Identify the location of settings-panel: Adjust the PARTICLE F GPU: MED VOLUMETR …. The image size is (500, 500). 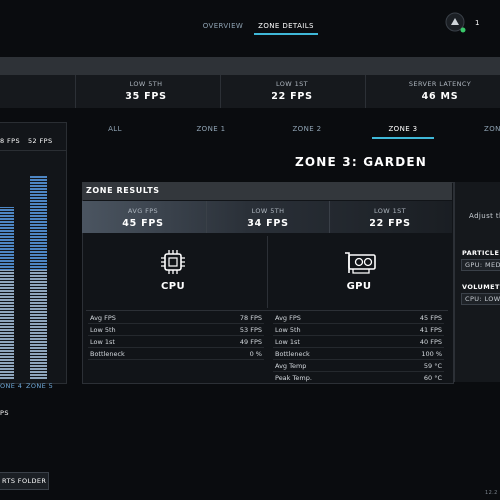
(477, 282).